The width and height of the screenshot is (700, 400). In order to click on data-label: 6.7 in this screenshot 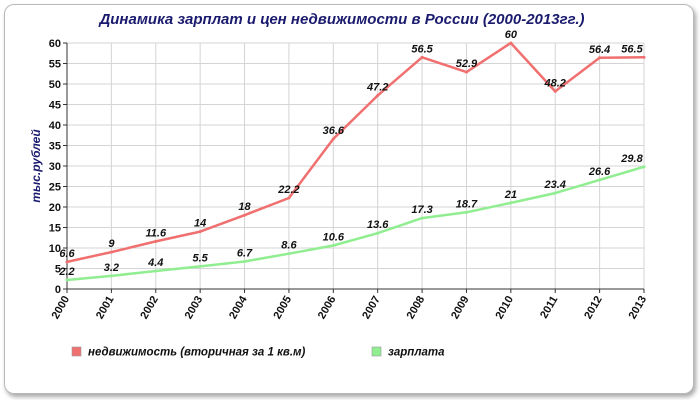, I will do `click(245, 254)`.